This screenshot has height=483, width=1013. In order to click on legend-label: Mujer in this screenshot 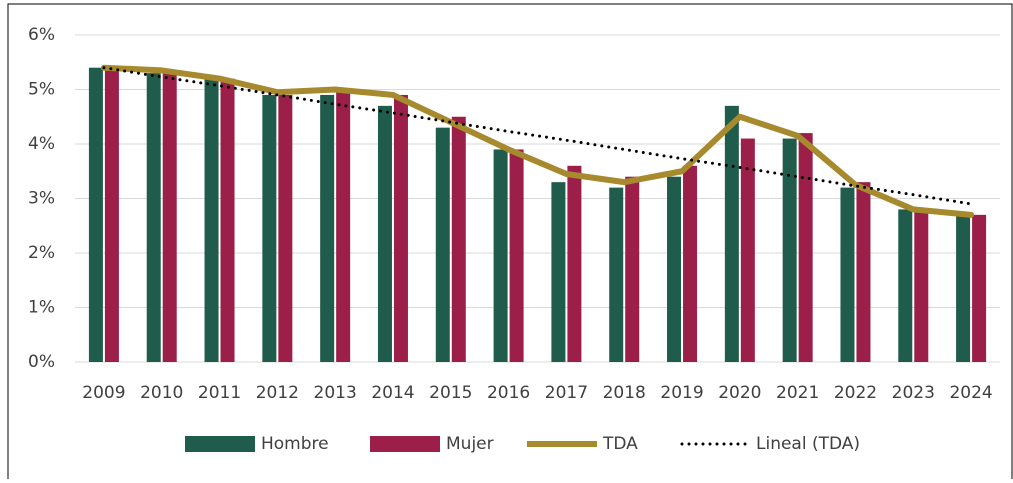, I will do `click(470, 444)`.